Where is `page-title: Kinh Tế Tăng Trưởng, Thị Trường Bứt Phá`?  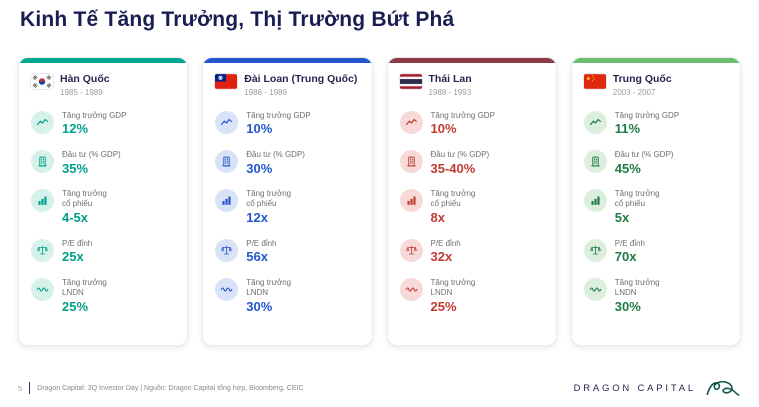 page-title: Kinh Tế Tăng Trưởng, Thị Trường Bứt Phá is located at coordinates (237, 19).